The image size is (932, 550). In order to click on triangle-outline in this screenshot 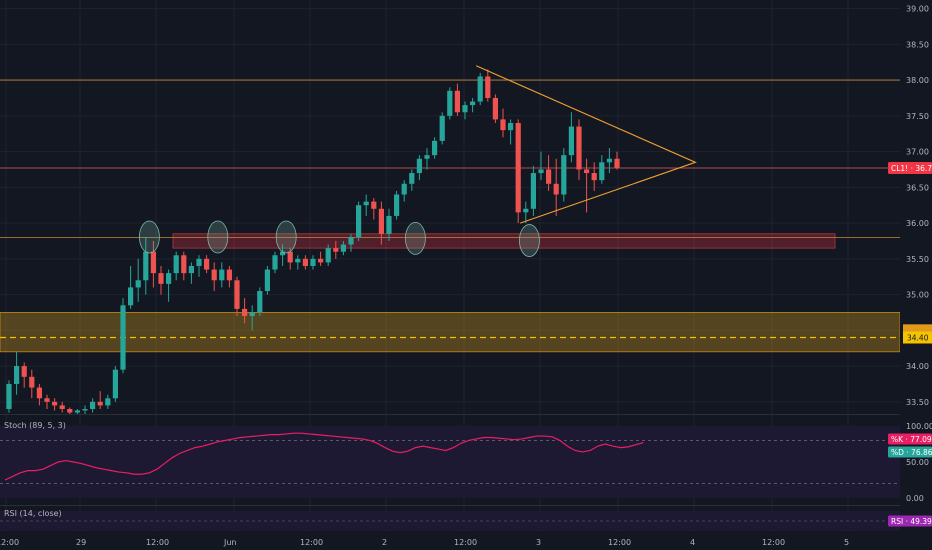, I will do `click(586, 144)`.